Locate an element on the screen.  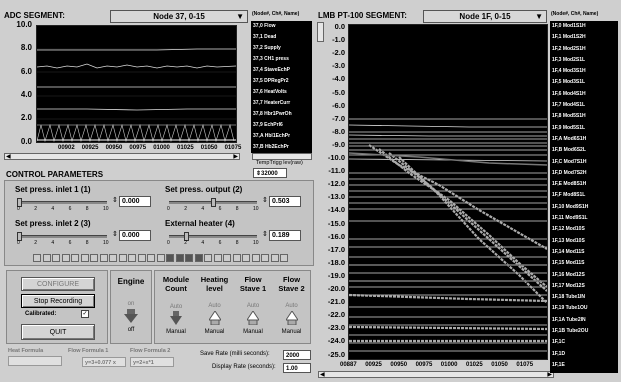
trigger-level-field: ⇕32000 is located at coordinates (270, 173).